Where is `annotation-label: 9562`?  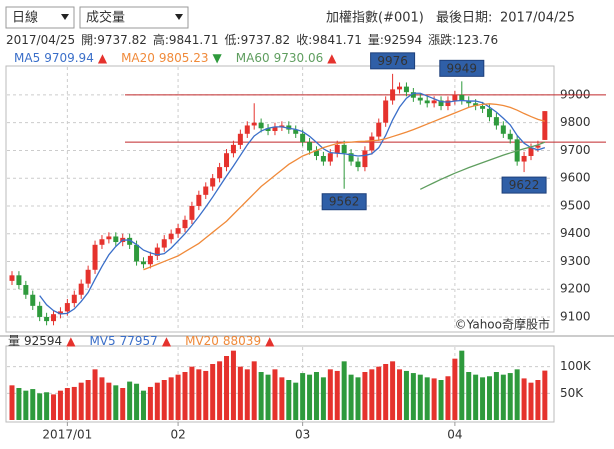 annotation-label: 9562 is located at coordinates (344, 202).